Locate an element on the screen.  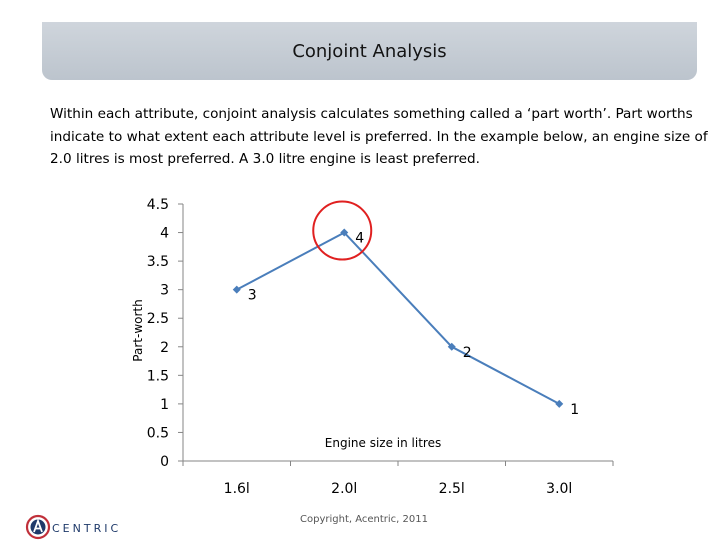
y-tick-label: 2.5 is located at coordinates (158, 319).